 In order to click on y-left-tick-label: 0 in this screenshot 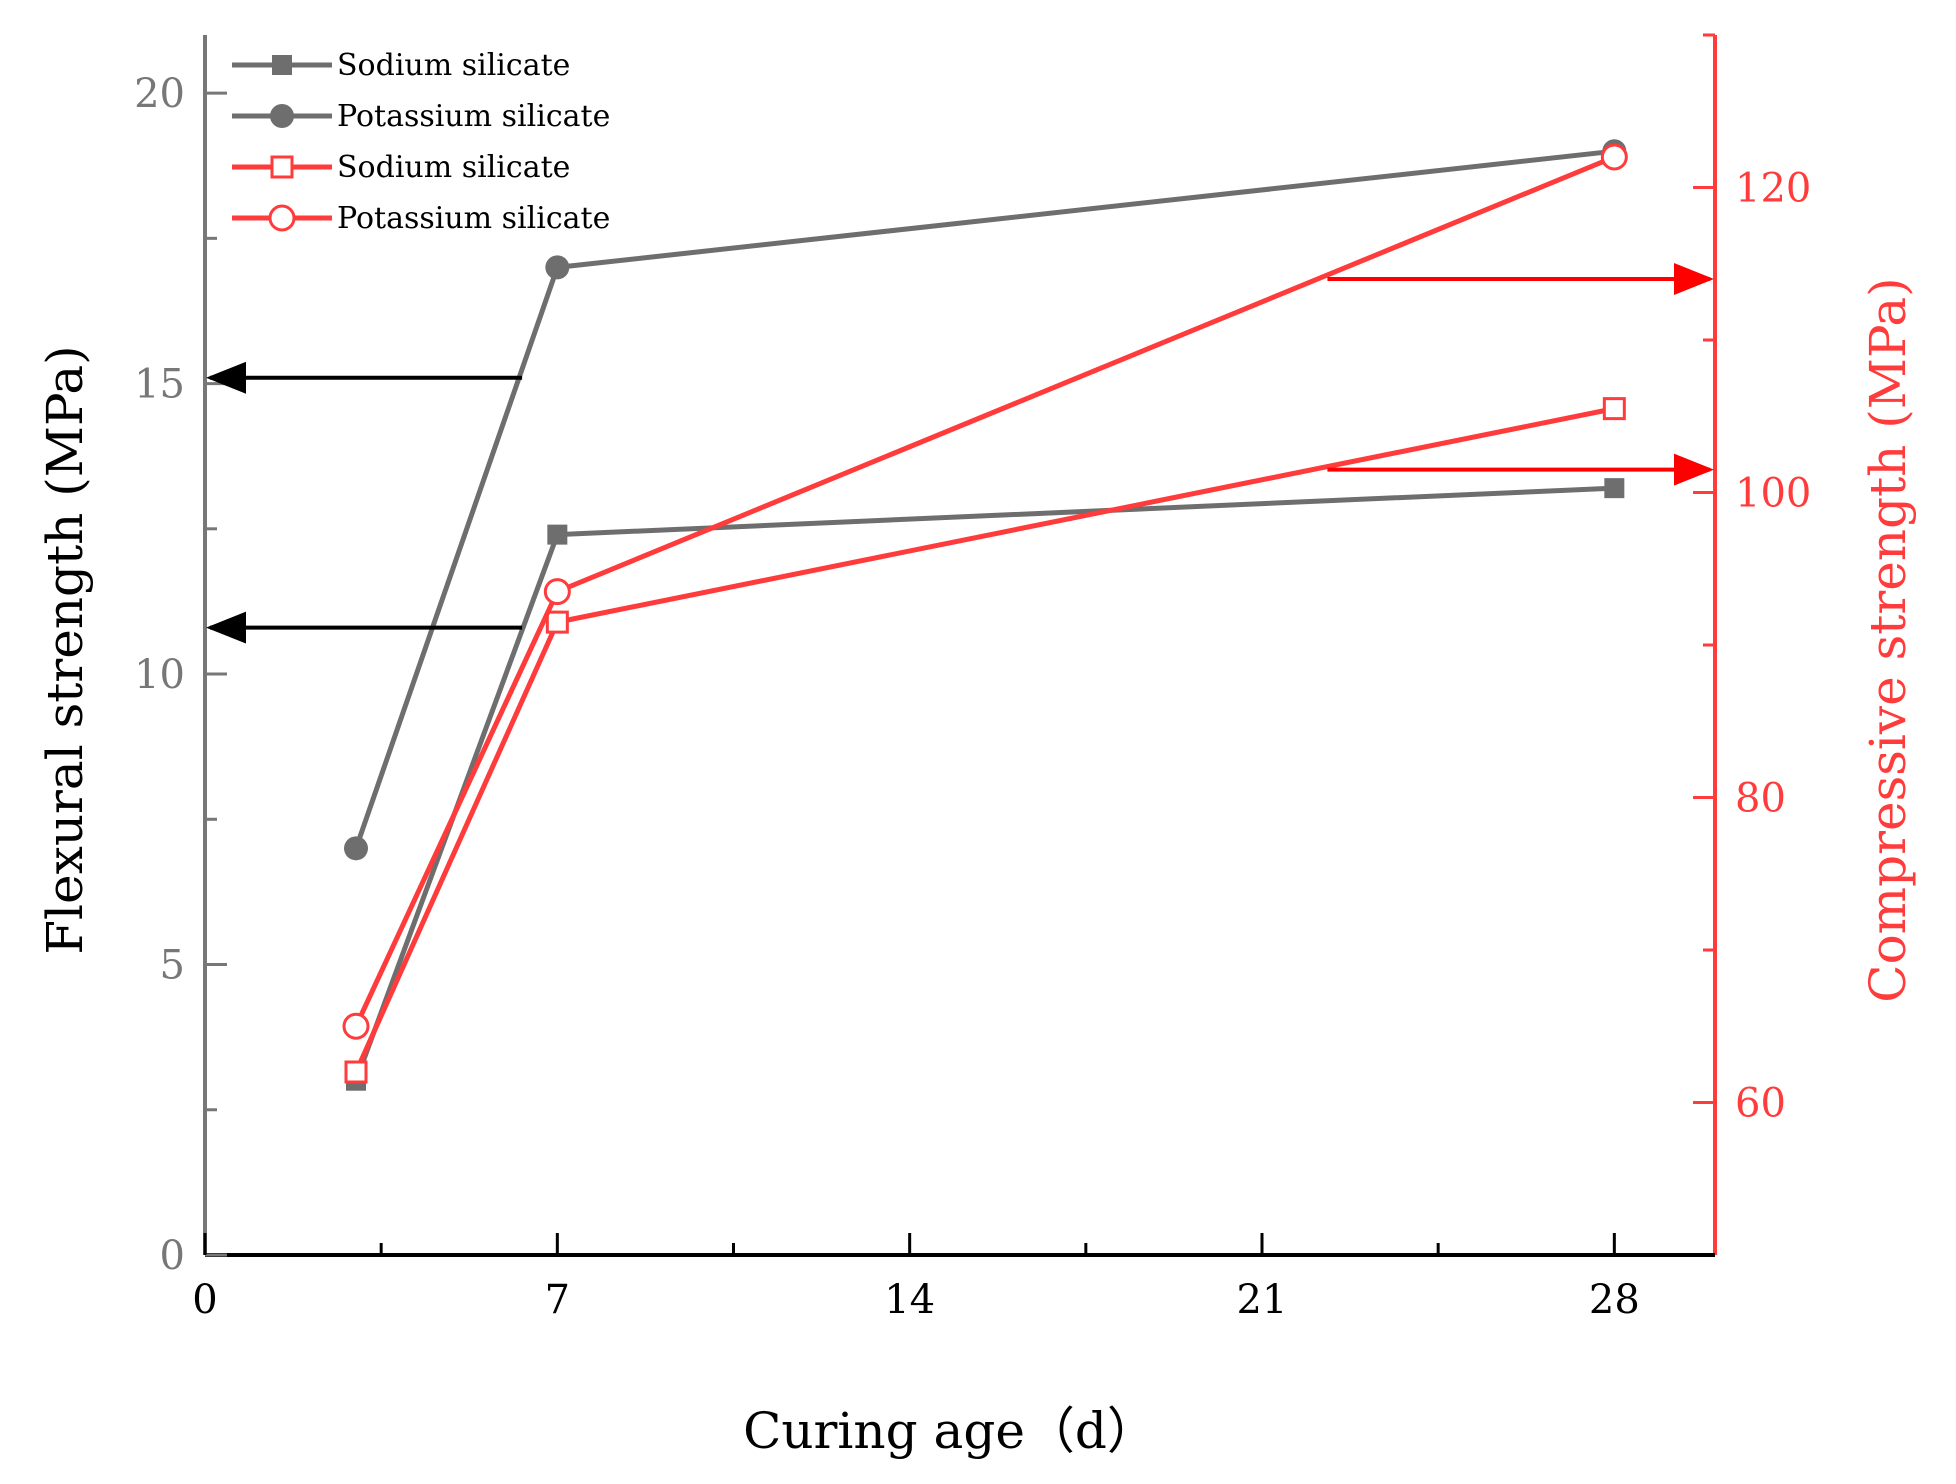, I will do `click(172, 1256)`.